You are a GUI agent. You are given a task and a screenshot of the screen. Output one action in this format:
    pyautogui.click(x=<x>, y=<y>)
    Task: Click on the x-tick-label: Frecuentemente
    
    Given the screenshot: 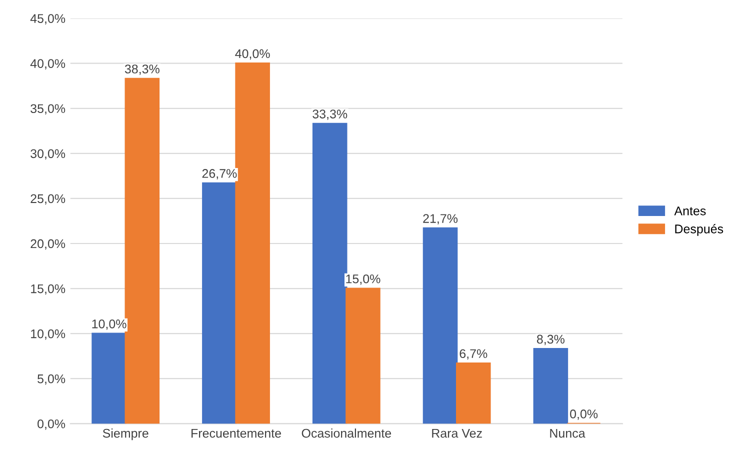 What is the action you would take?
    pyautogui.click(x=236, y=433)
    